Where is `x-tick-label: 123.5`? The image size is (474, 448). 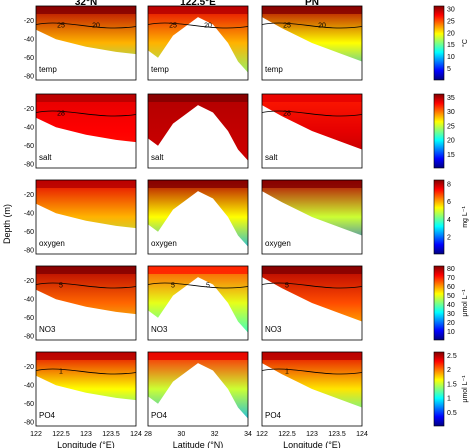
x-tick-label: 123.5 is located at coordinates (111, 434).